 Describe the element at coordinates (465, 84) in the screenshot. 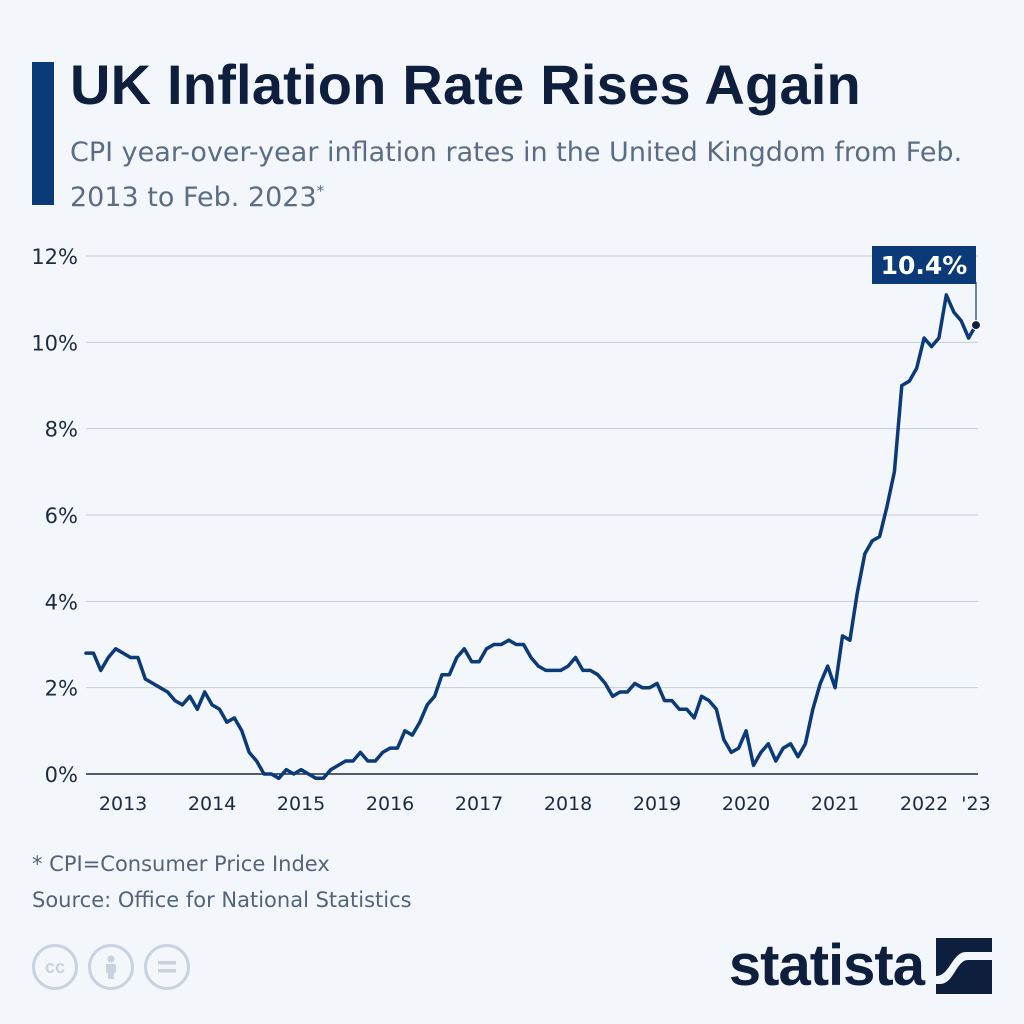

I see `chart-title: UK Inflation Rate Rises Again` at that location.